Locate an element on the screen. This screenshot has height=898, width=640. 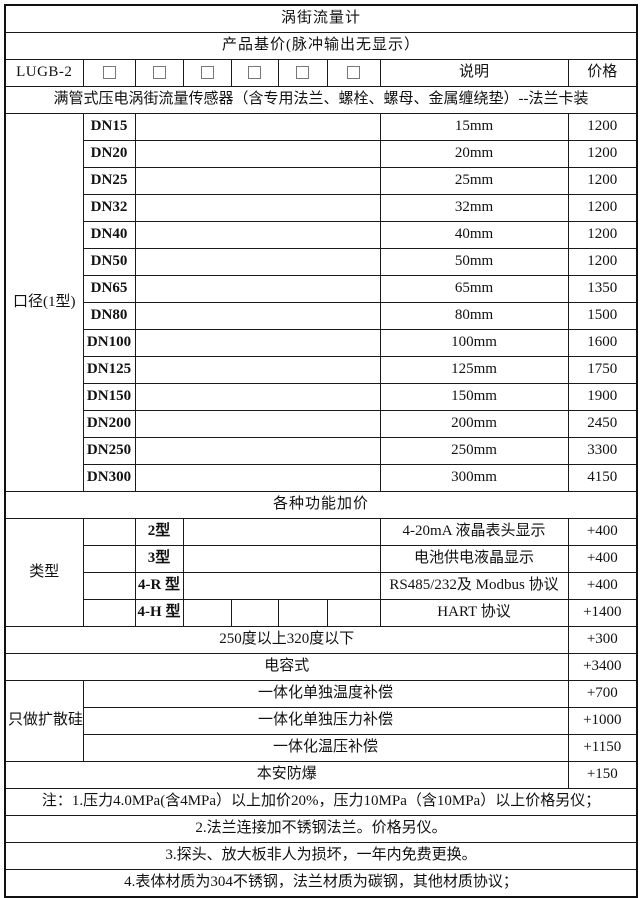
caliber-size: 50mm is located at coordinates (474, 262).